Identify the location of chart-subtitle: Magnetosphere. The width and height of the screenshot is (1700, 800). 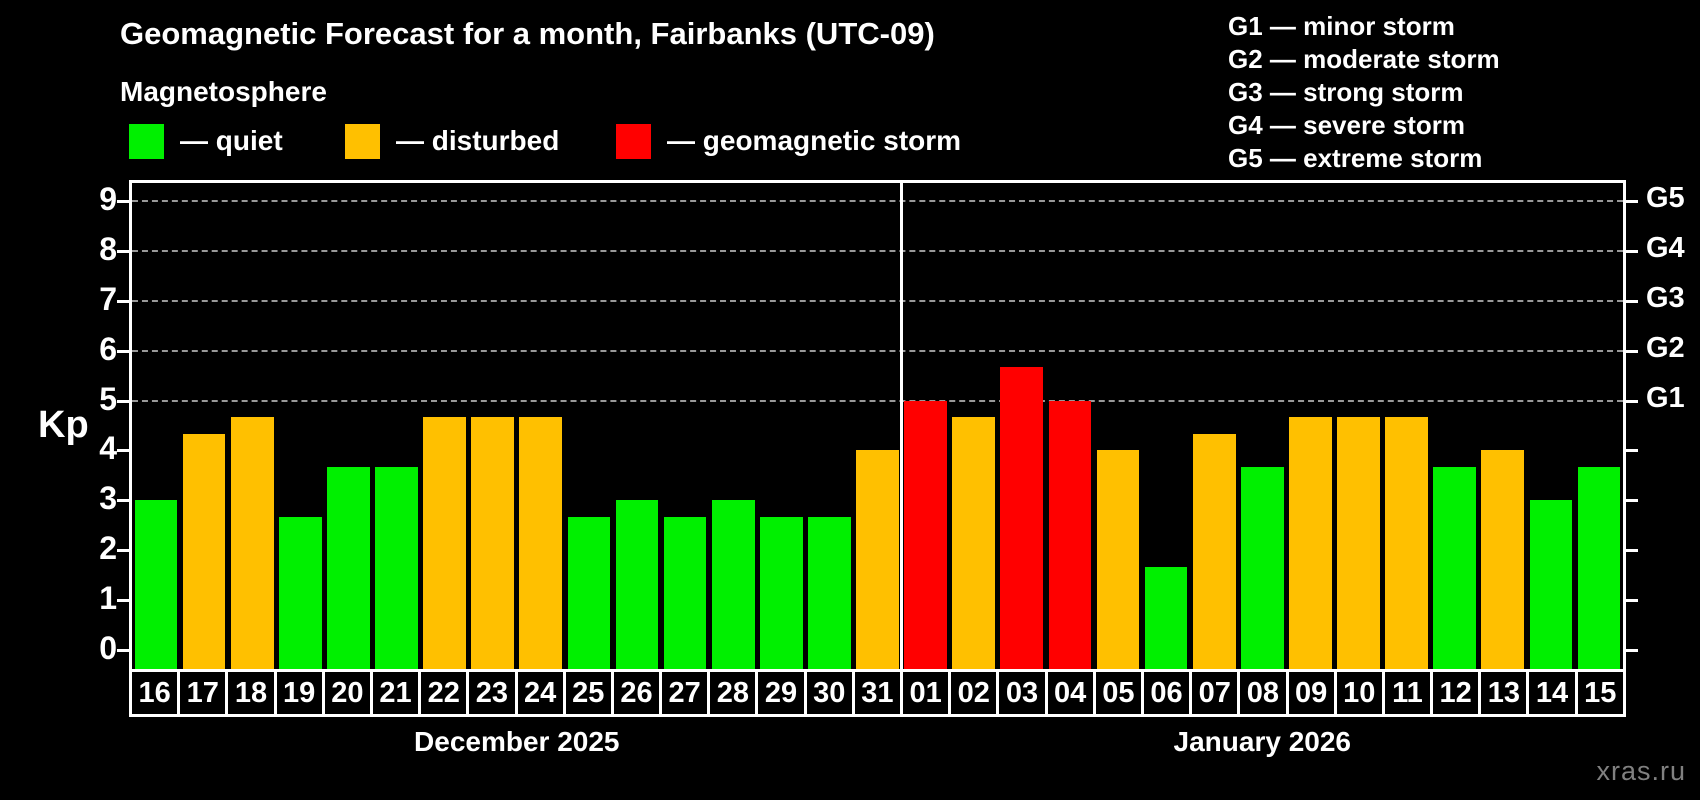
(223, 91).